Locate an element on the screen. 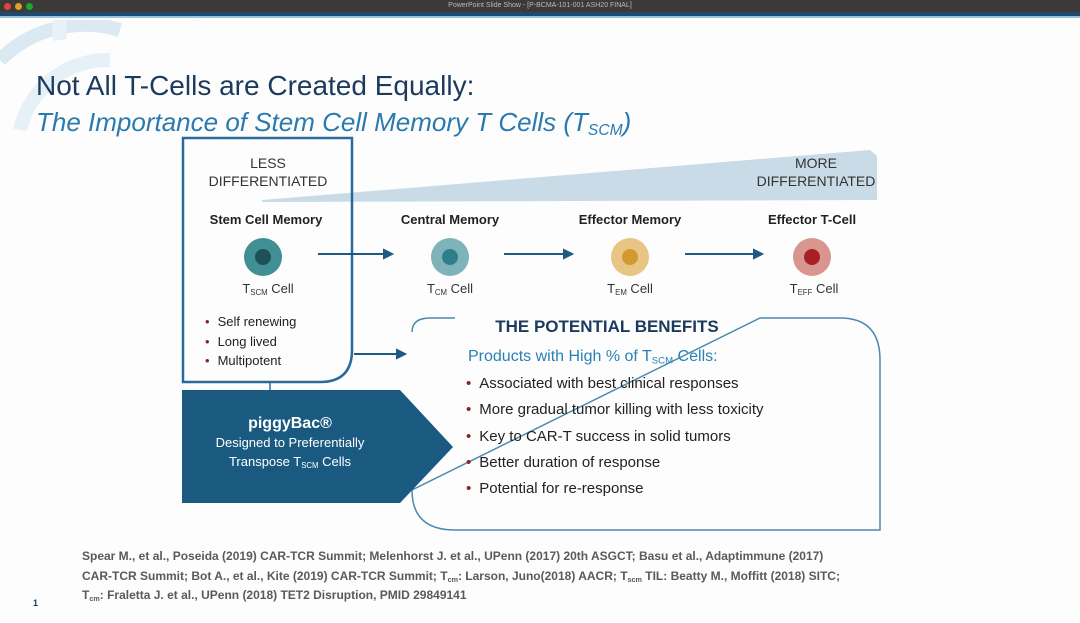 Image resolution: width=1080 pixels, height=623 pixels. differentiation-wedge is located at coordinates (569, 176).